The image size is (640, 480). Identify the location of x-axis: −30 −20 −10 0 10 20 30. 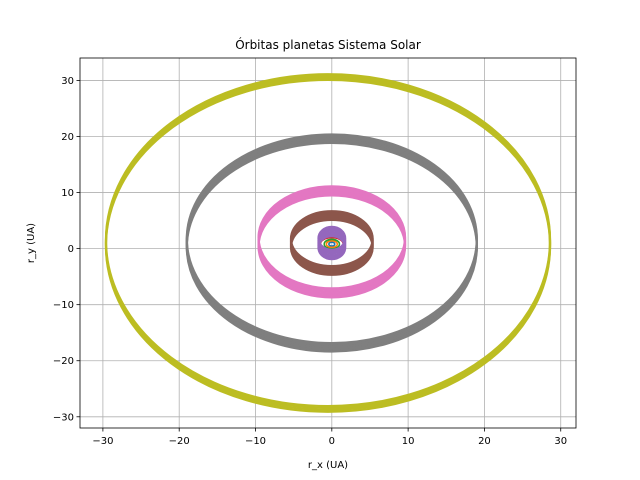
(329, 437).